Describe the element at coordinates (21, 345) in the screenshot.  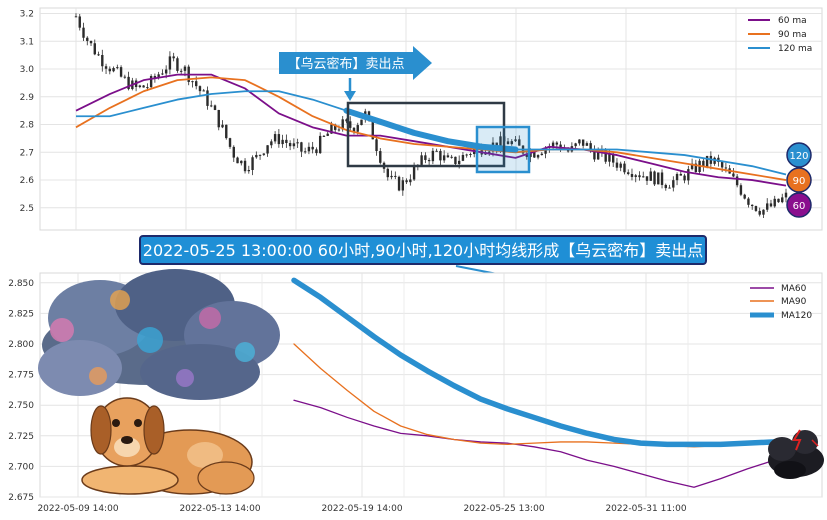
I see `bottom-y-tick-label: 2.800` at that location.